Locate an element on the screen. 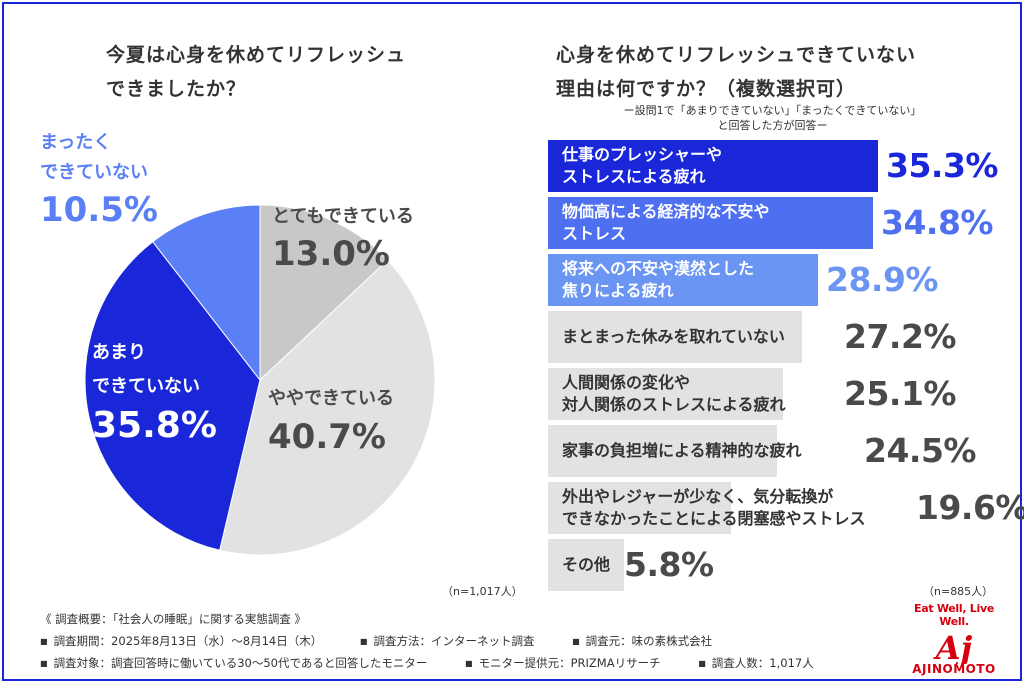 Image resolution: width=1024 pixels, height=683 pixels. bar-value-label: 24.5% is located at coordinates (920, 450).